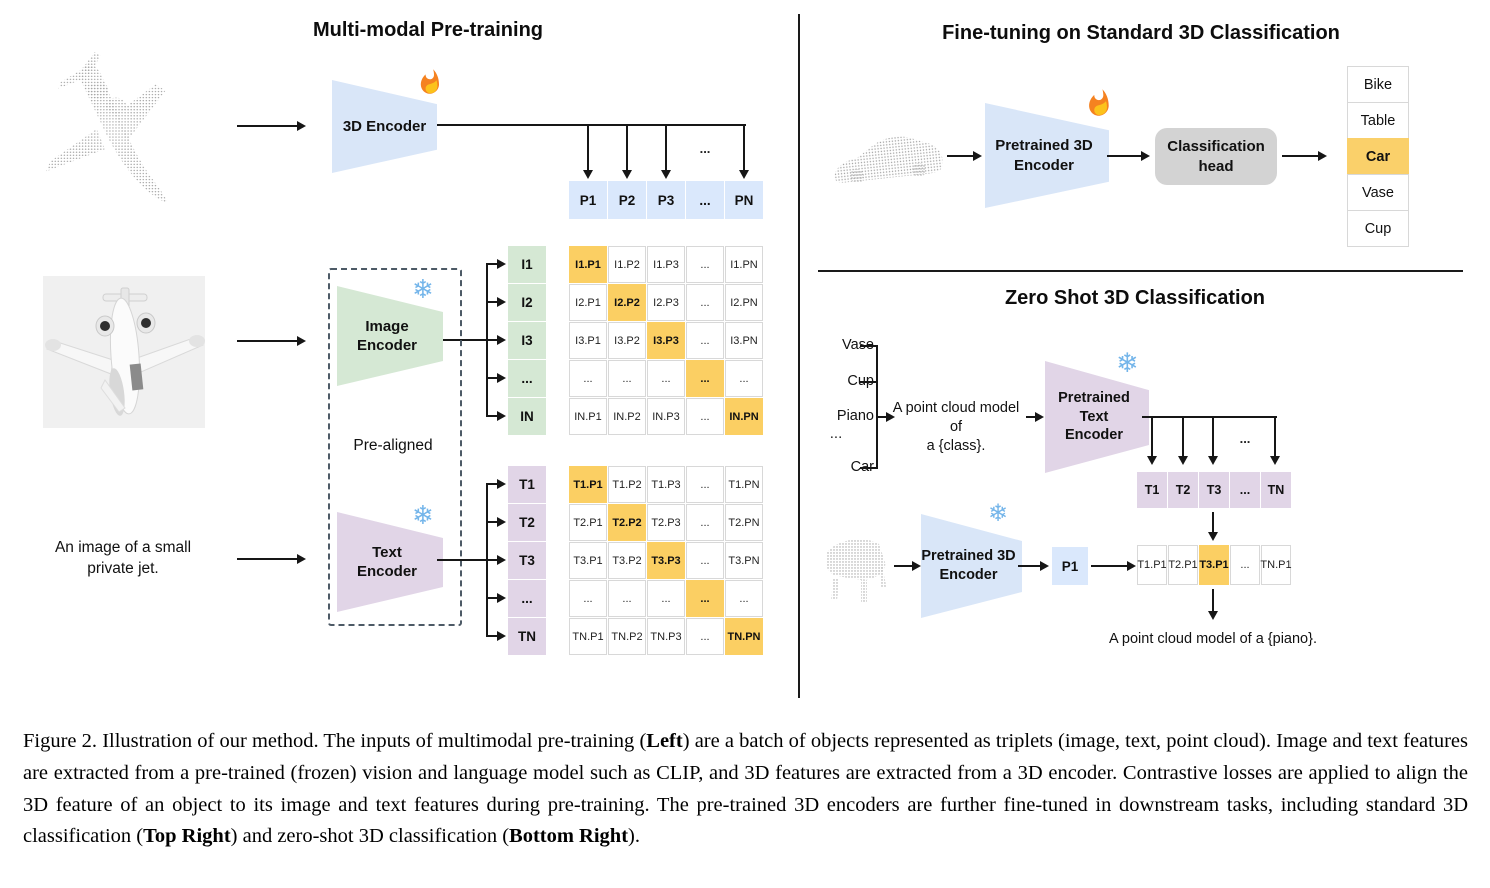 This screenshot has height=888, width=1490. I want to click on matrix-cell: I2.P1, so click(588, 302).